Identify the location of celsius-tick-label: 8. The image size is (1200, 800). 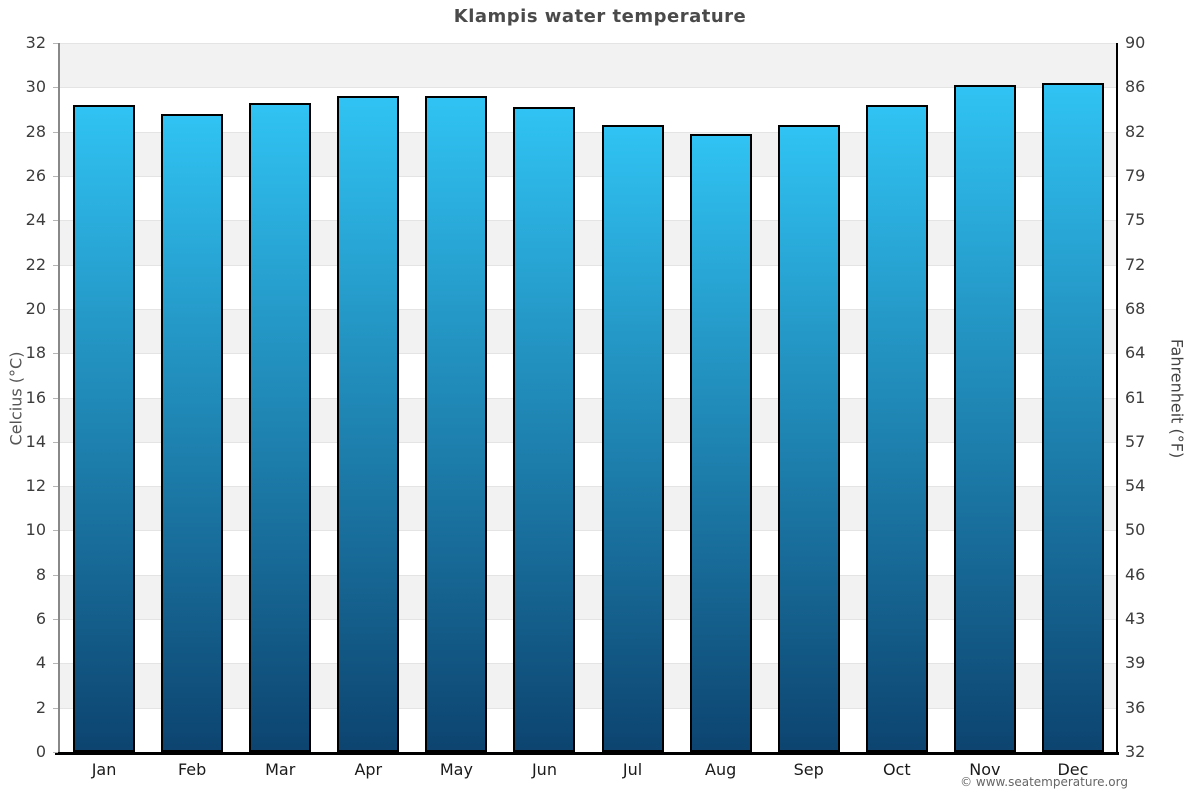
(40, 574).